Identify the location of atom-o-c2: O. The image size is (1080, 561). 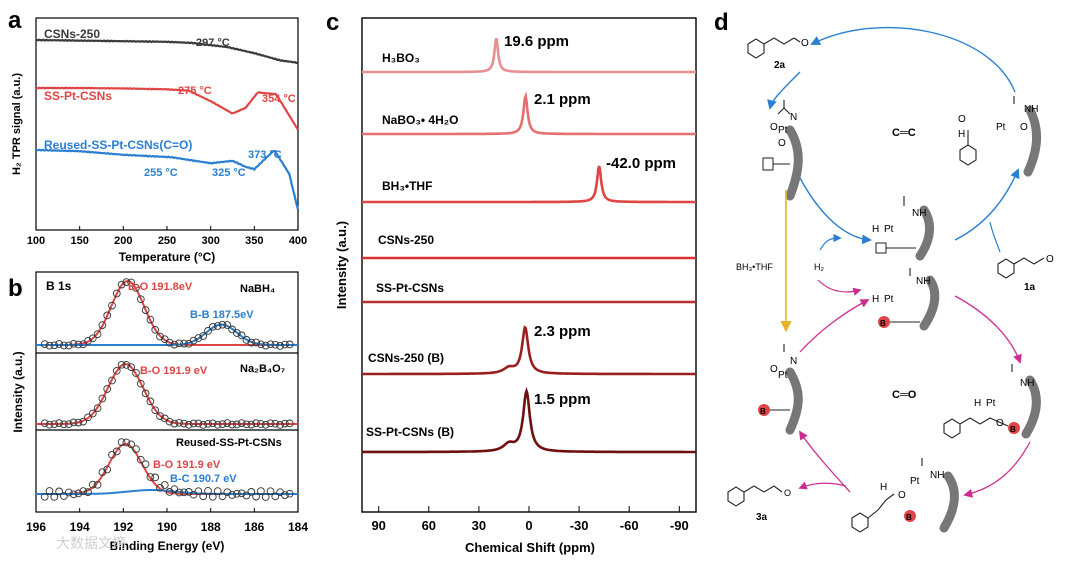
(1024, 127).